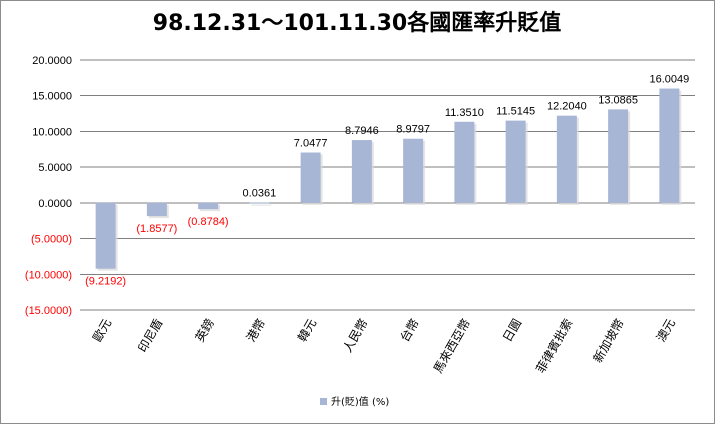 This screenshot has width=715, height=424. I want to click on data-label: (0.8784), so click(208, 222).